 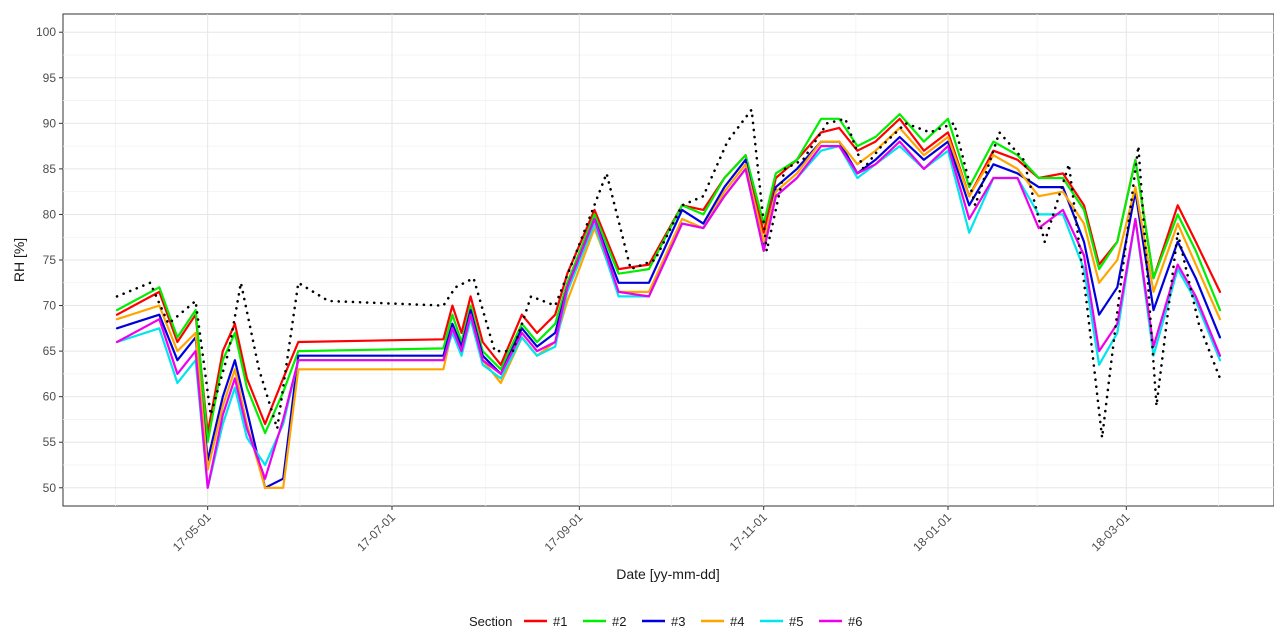 What do you see at coordinates (619, 621) in the screenshot?
I see `legend-label: #2` at bounding box center [619, 621].